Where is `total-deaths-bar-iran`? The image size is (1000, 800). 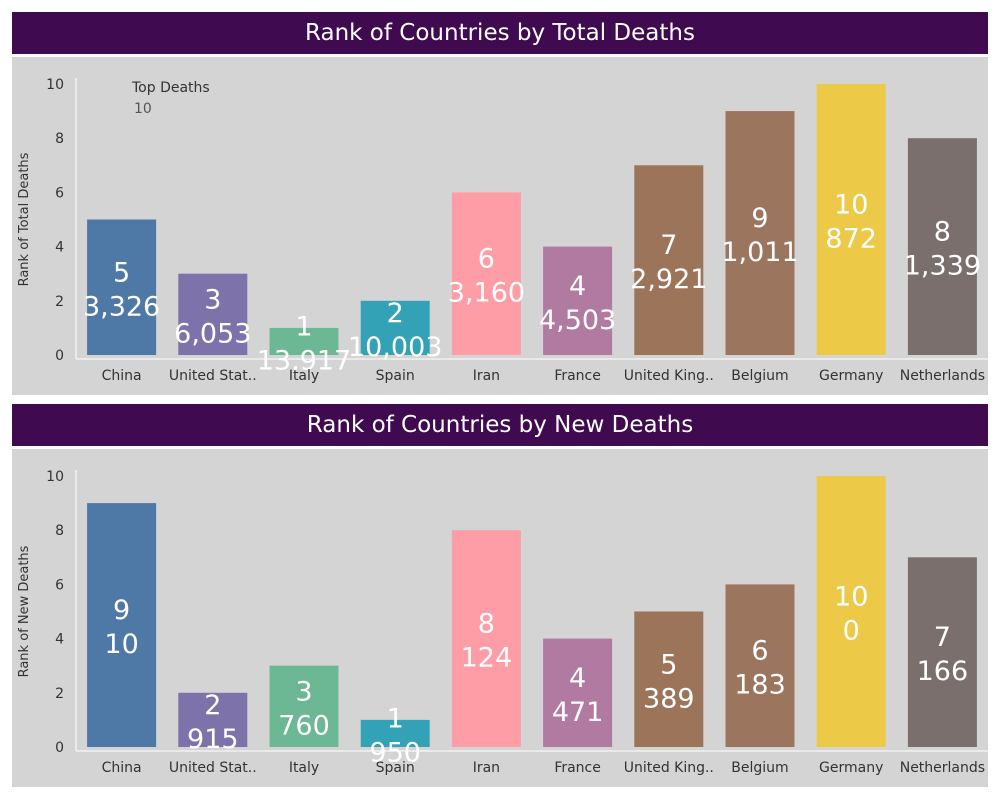 total-deaths-bar-iran is located at coordinates (486, 273).